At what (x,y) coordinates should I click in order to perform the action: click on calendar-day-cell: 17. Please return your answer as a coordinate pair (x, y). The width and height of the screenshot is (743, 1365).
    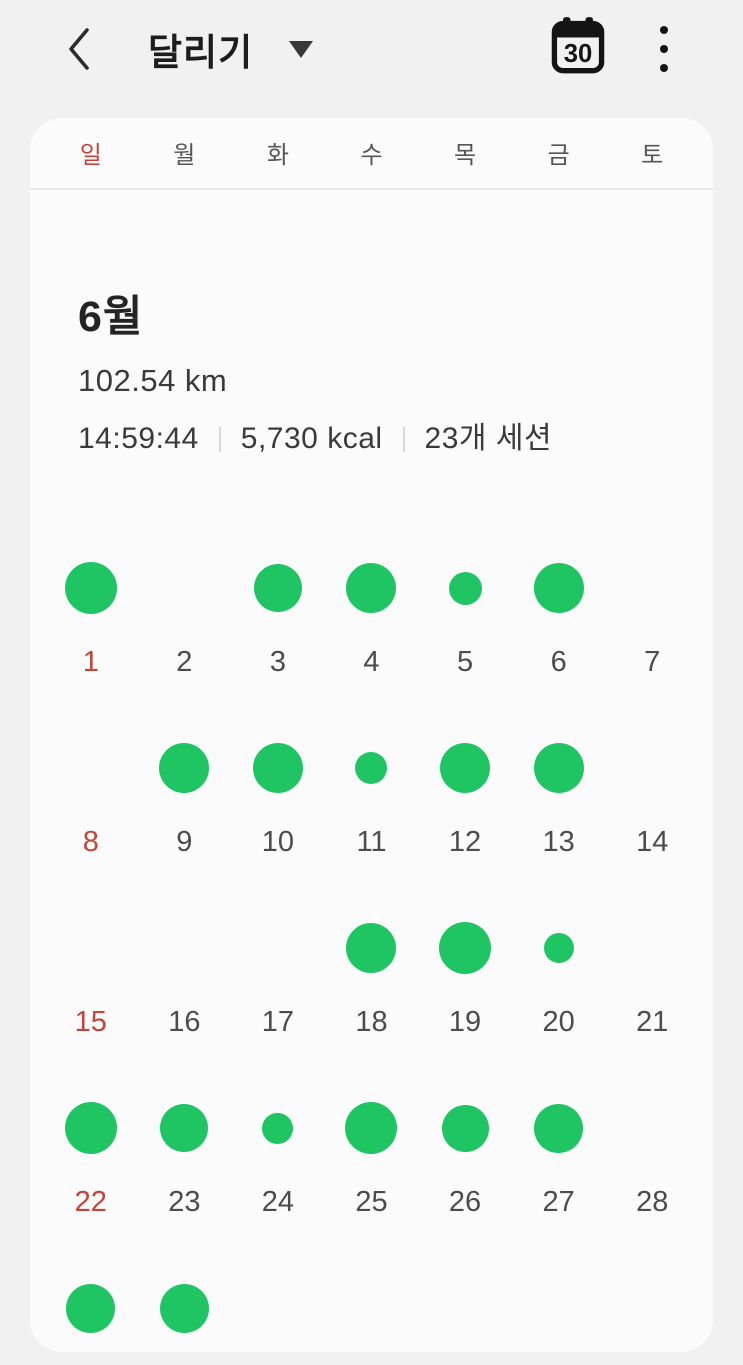
    Looking at the image, I should click on (278, 984).